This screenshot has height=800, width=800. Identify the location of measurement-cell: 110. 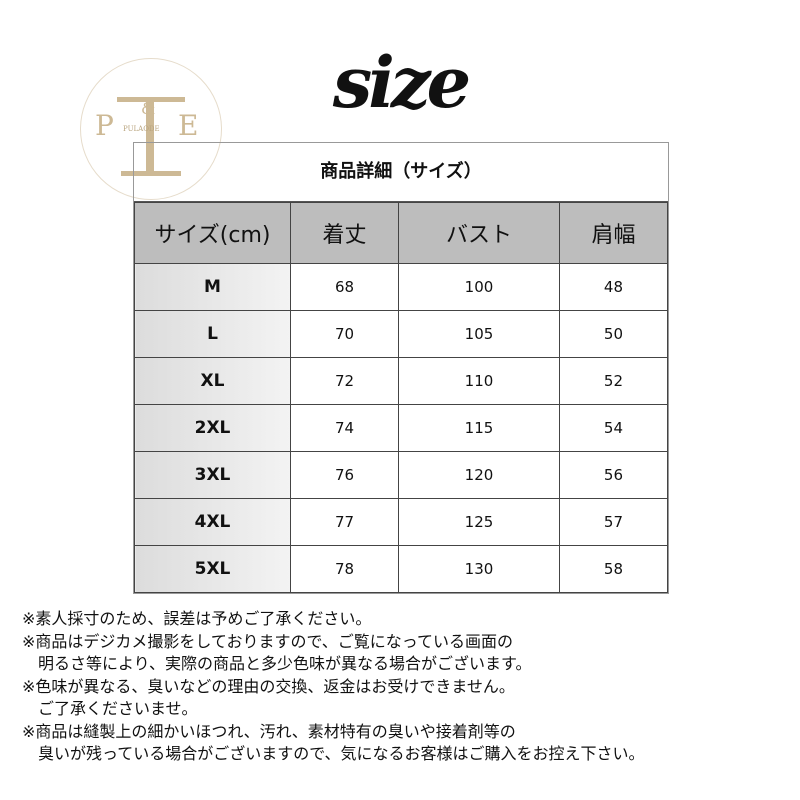
(479, 381).